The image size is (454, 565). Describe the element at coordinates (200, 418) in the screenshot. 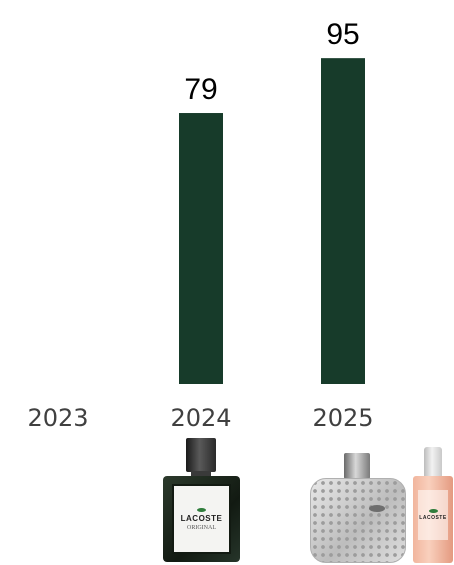

I see `x-tick-label-2024: 2024` at that location.